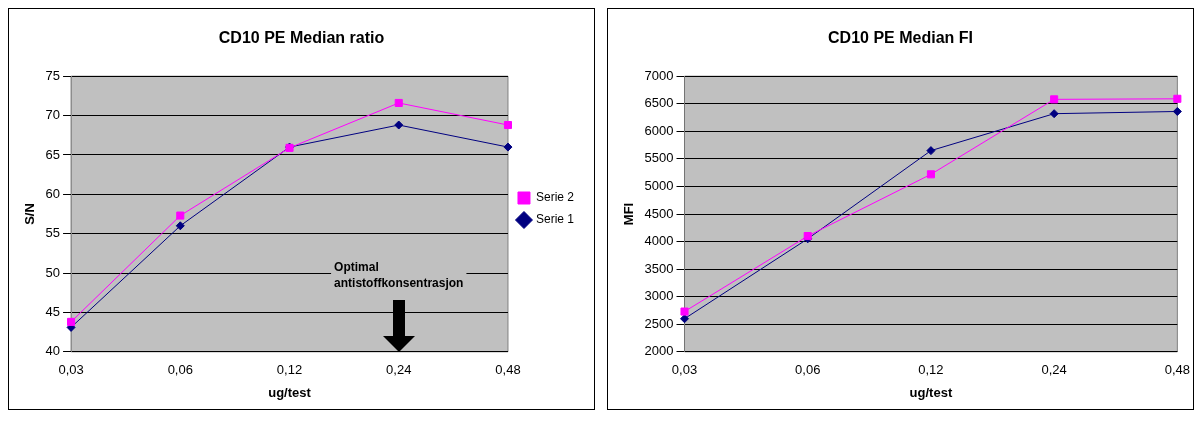 This screenshot has height=423, width=1200. Describe the element at coordinates (53, 351) in the screenshot. I see `y-tick-label: 40` at that location.